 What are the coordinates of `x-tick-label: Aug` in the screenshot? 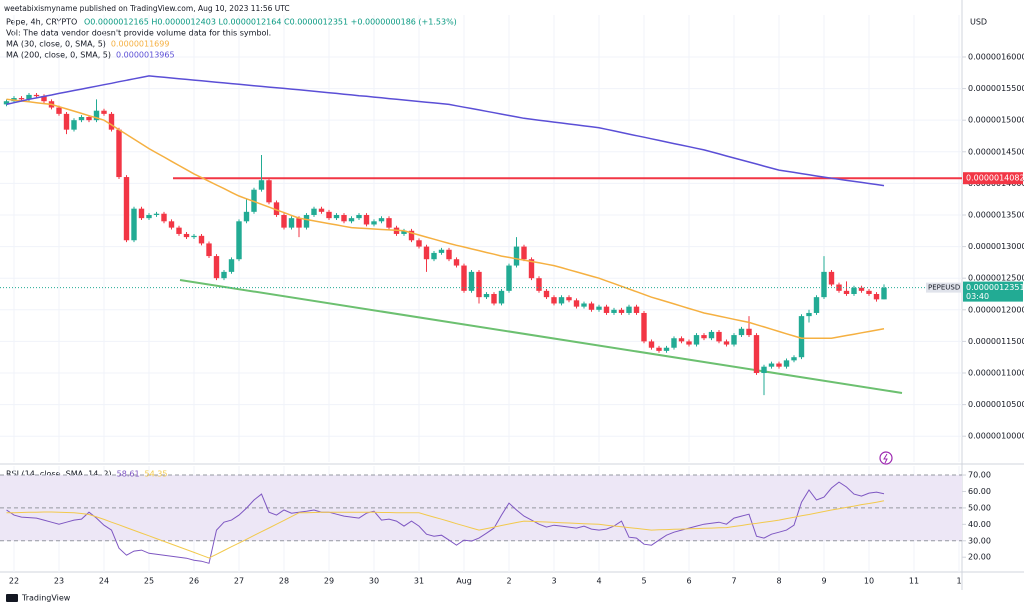 It's located at (464, 581).